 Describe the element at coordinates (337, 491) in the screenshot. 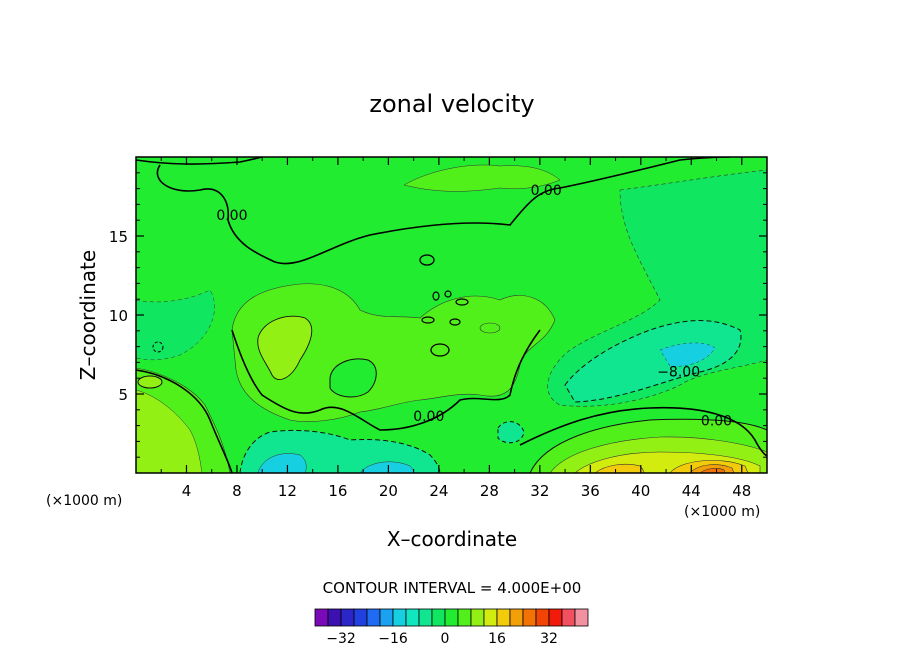

I see `x-tick-label: 16` at that location.